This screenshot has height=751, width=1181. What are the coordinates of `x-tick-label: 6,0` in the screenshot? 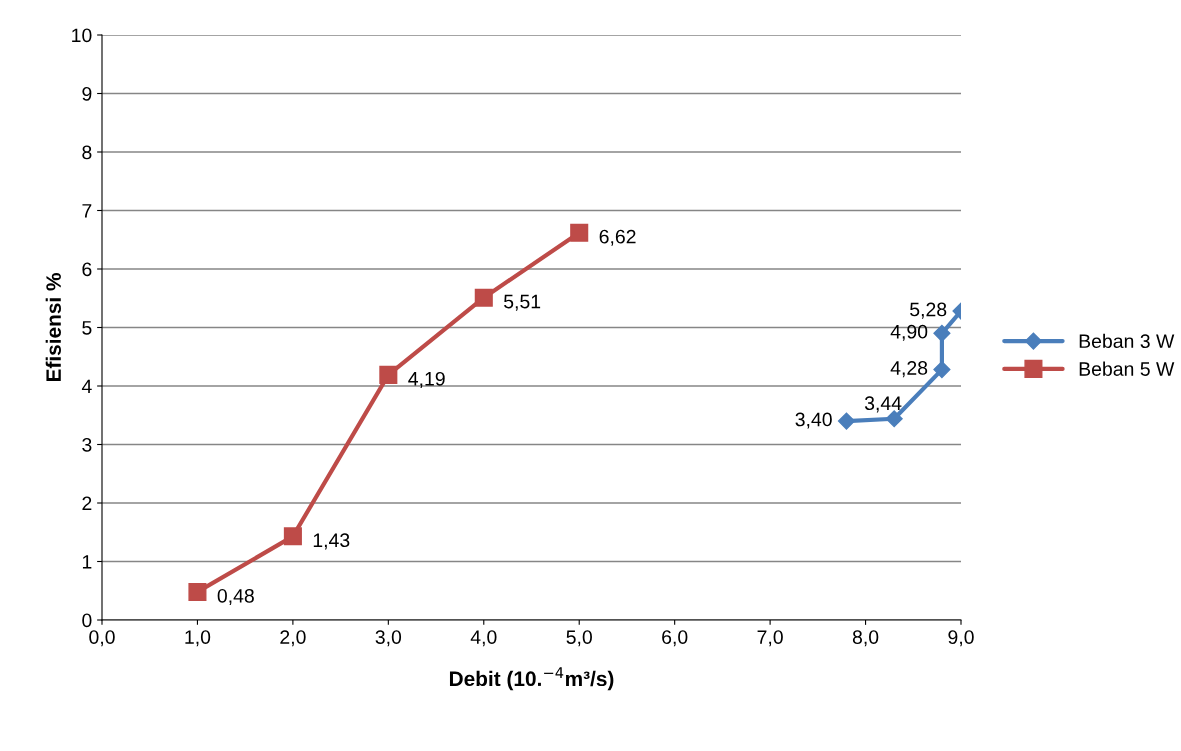 It's located at (675, 638).